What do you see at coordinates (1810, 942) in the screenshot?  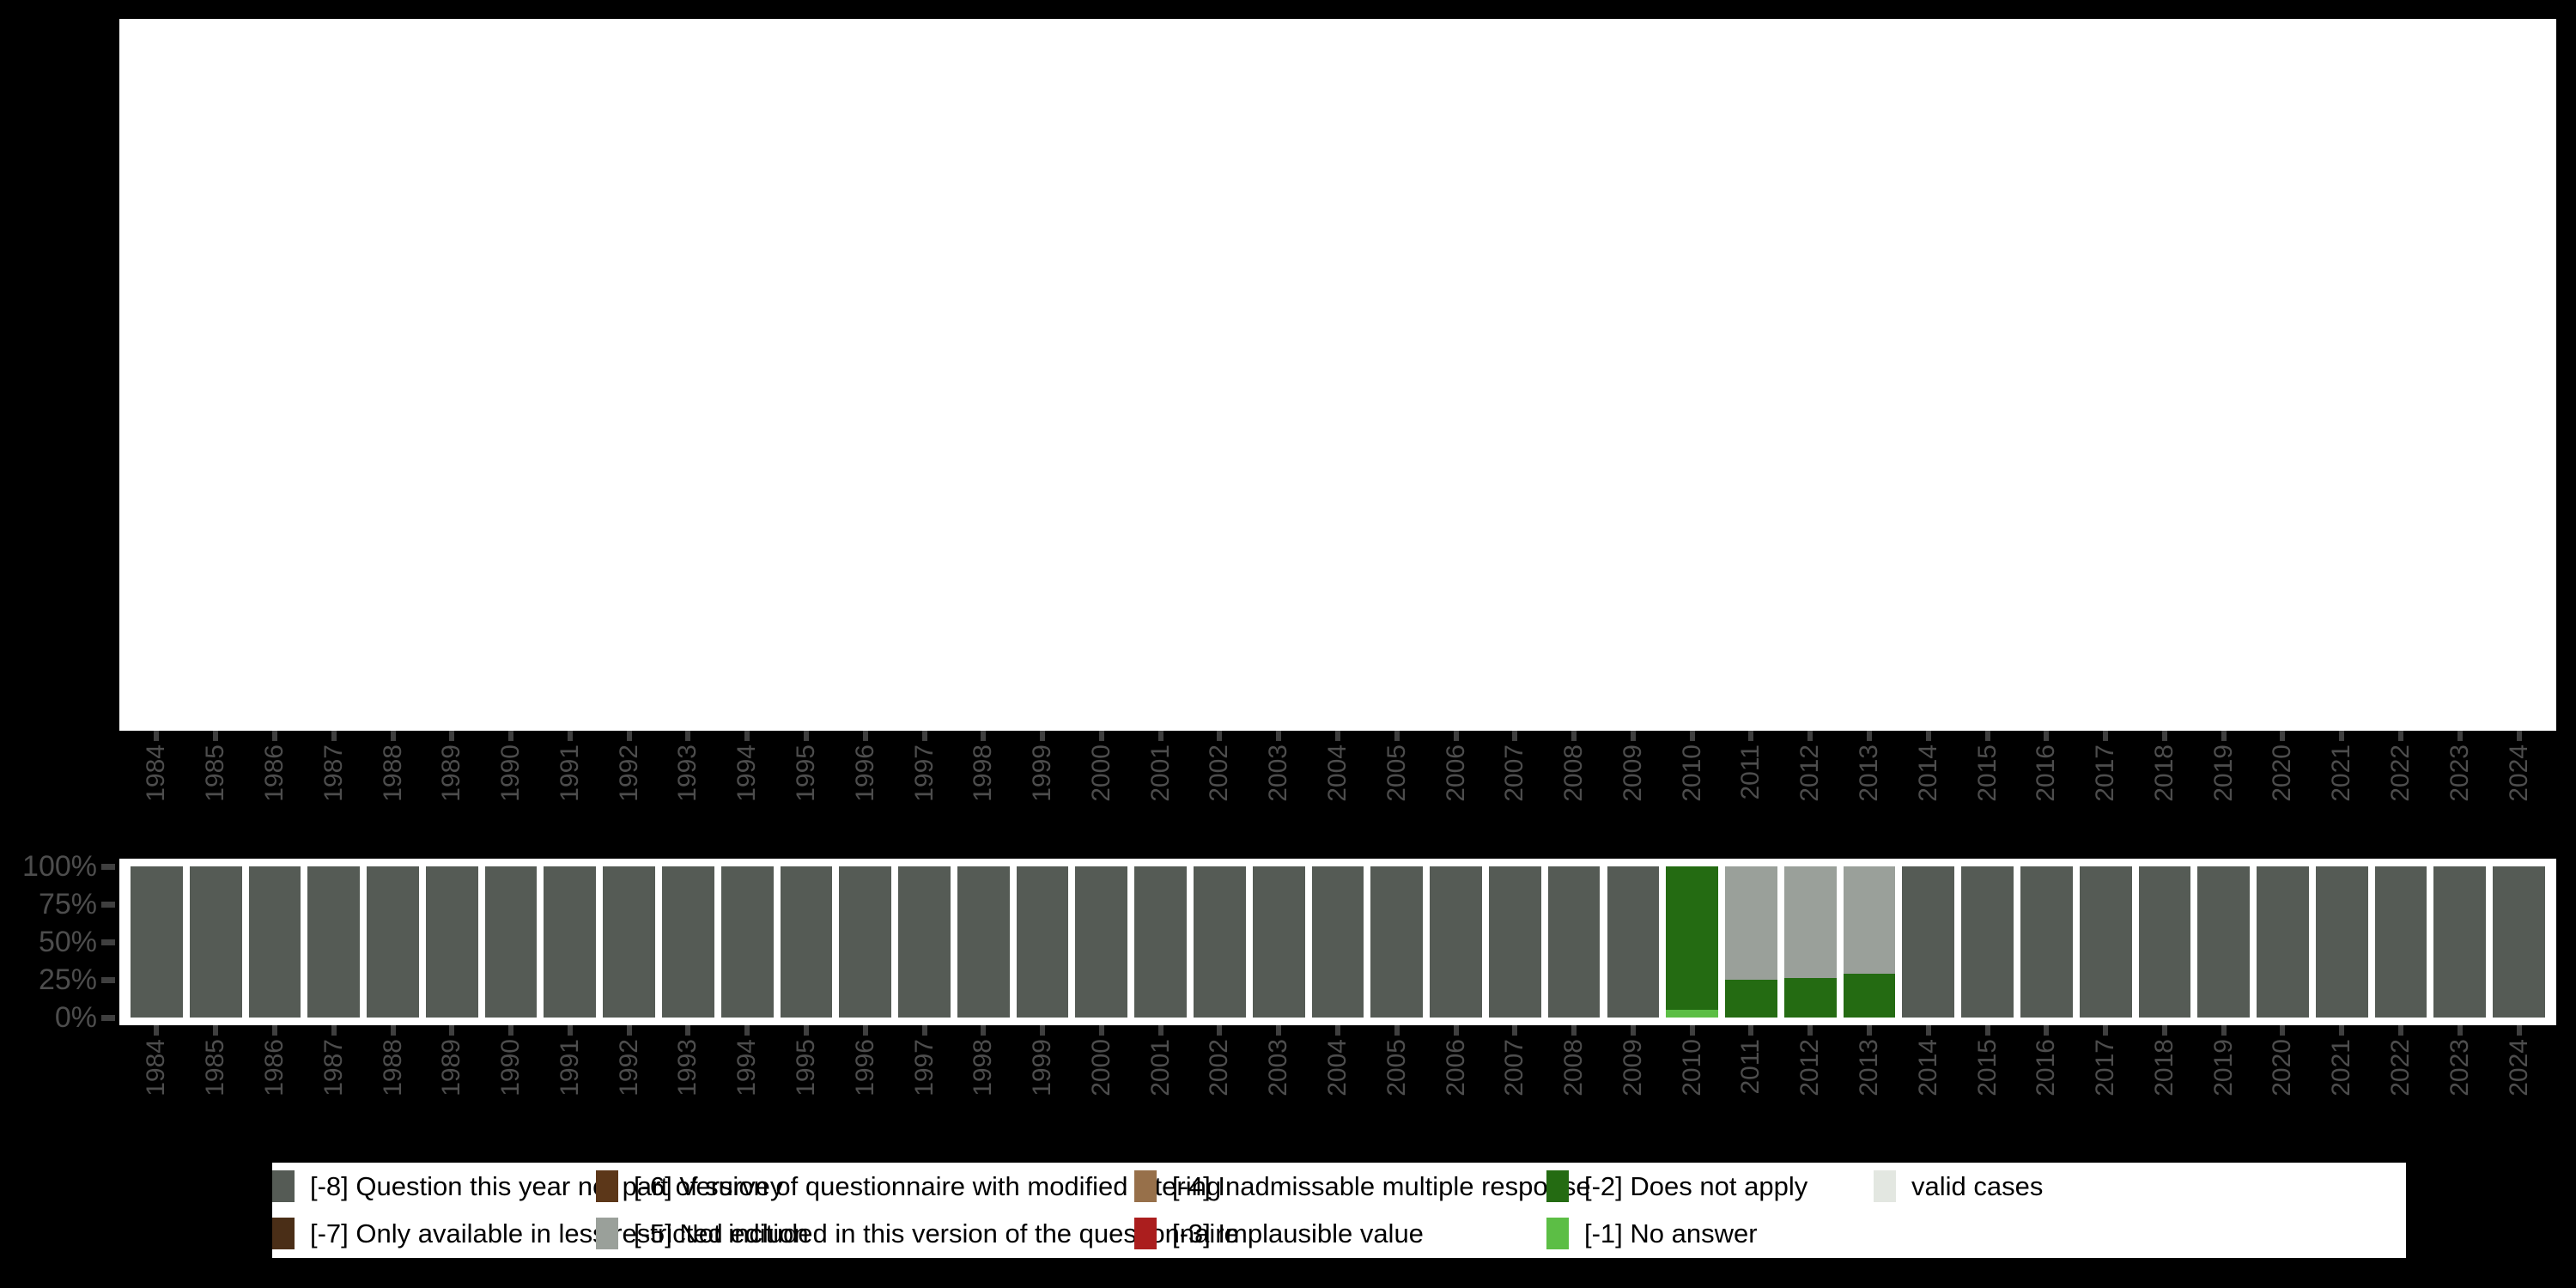 I see `bar-column-2012` at bounding box center [1810, 942].